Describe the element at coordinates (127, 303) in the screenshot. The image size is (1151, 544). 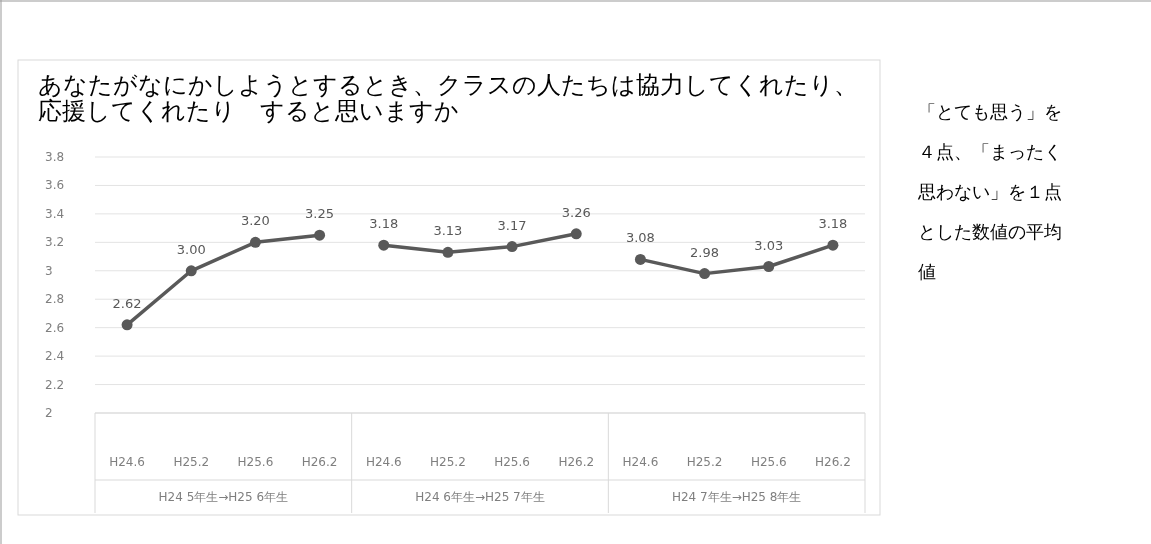
I see `data-label: 2.62` at that location.